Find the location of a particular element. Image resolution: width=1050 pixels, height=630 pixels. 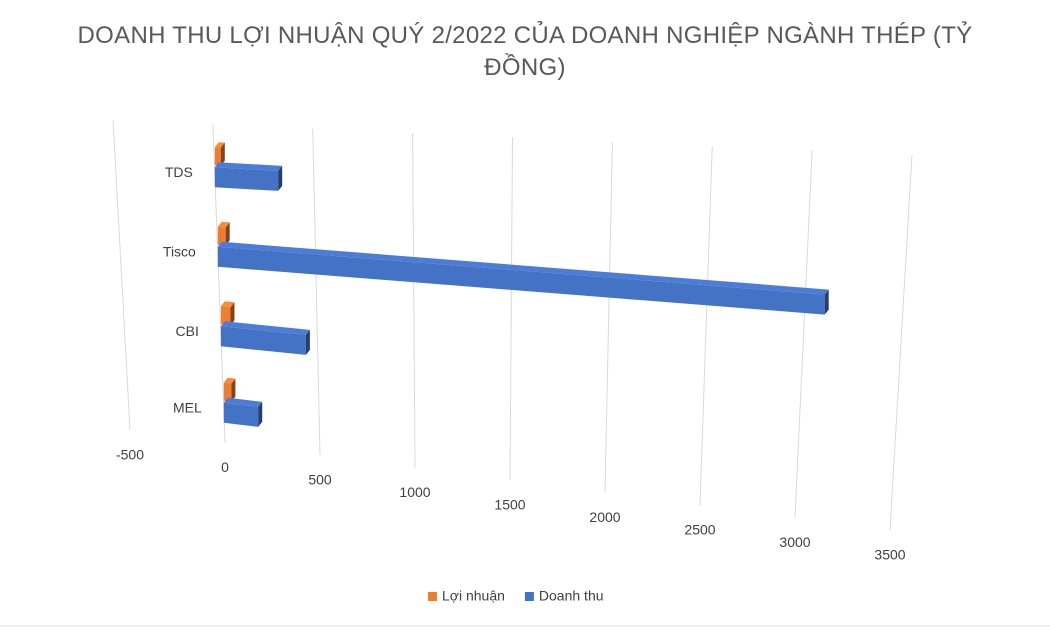

x-tick-label: 0 is located at coordinates (225, 467).